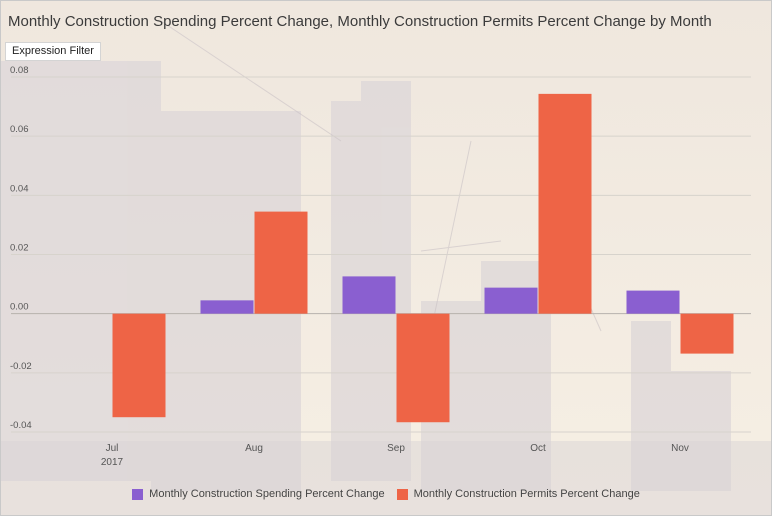  I want to click on bar-permits-jul, so click(139, 365).